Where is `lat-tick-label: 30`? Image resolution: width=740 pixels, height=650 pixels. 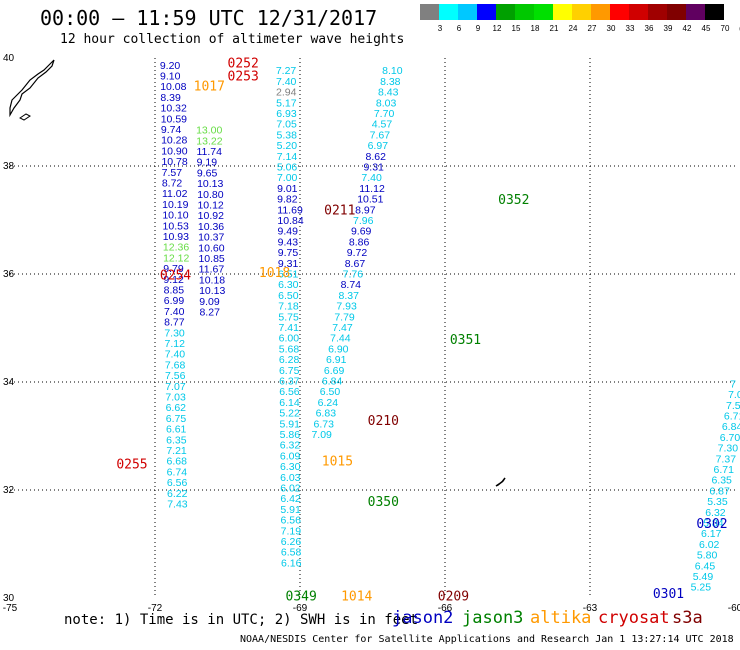
lat-tick-label: 30 is located at coordinates (9, 598).